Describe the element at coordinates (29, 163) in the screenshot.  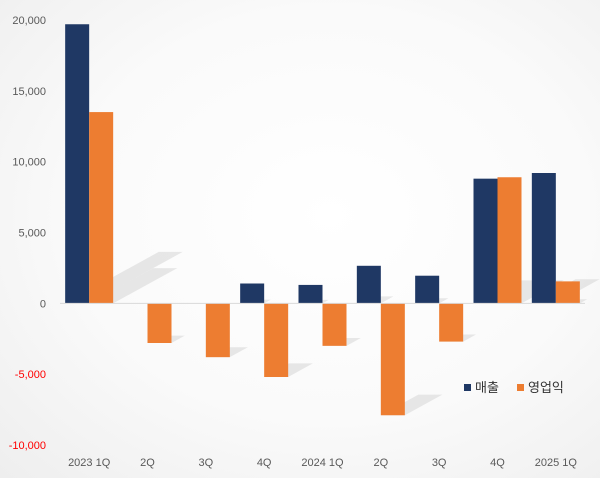
I see `y-tick-label: 10,000` at that location.